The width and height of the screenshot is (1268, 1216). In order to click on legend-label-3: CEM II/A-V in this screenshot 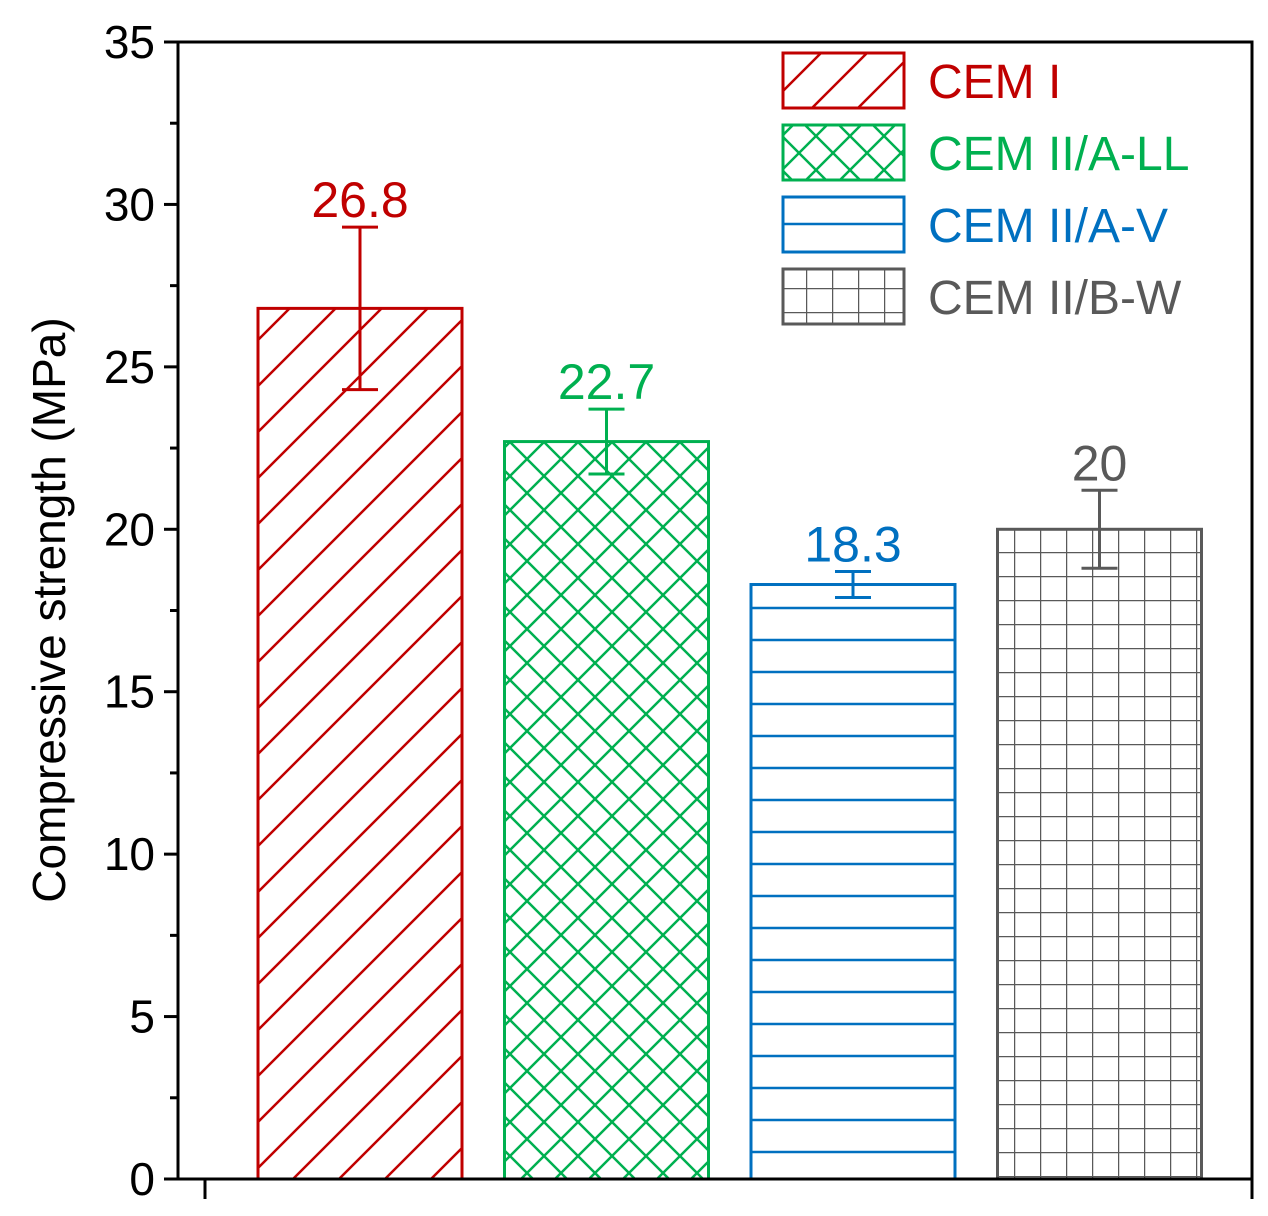, I will do `click(1048, 226)`.